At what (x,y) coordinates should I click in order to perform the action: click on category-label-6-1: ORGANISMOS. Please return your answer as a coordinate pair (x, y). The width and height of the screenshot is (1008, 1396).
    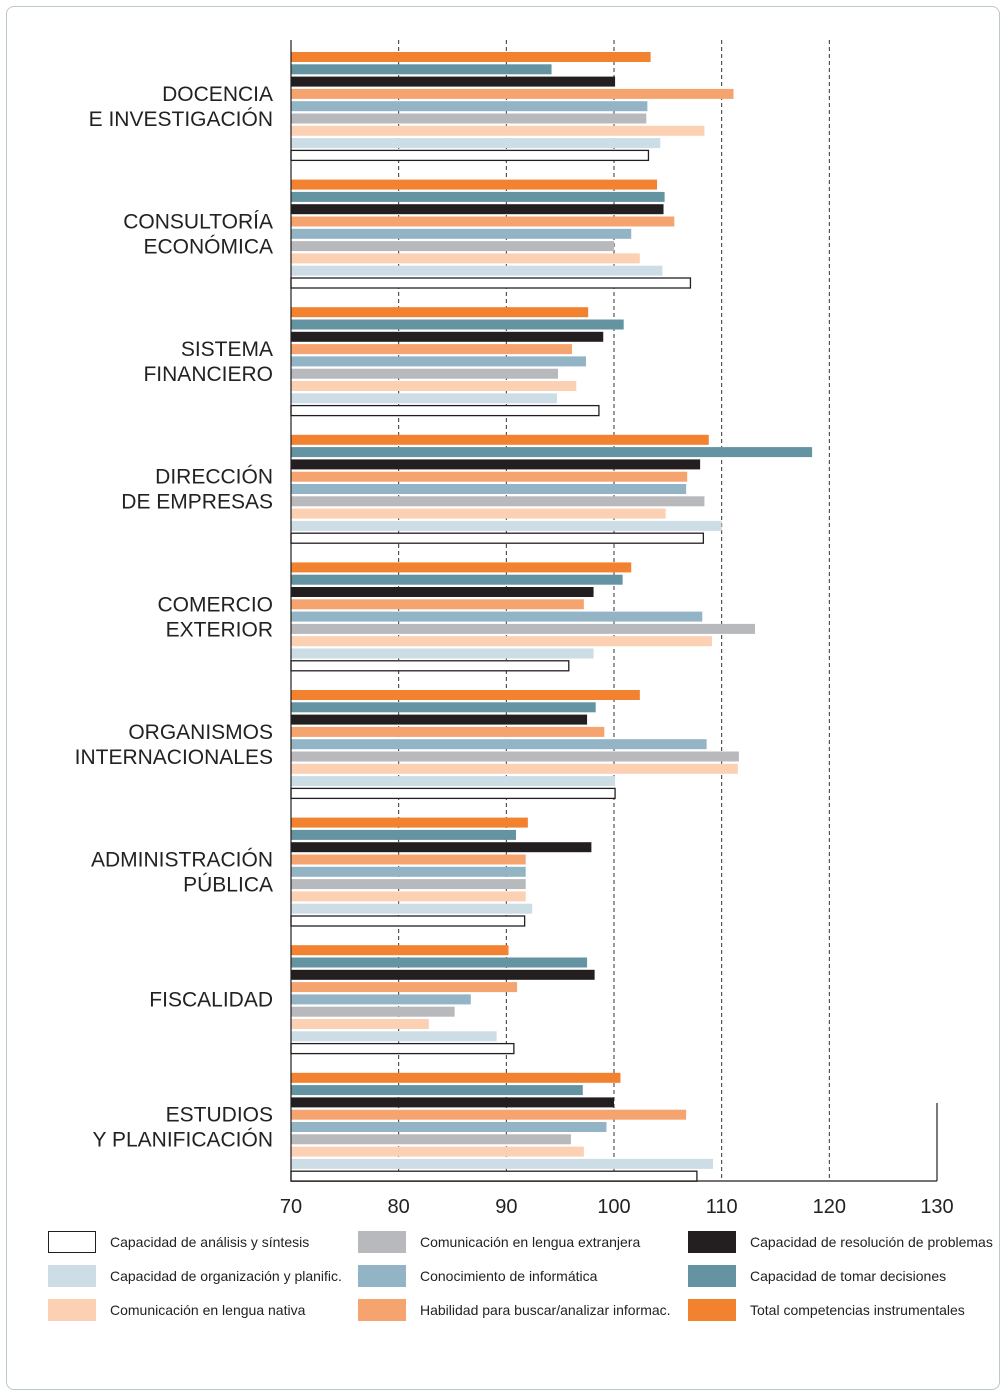
    Looking at the image, I should click on (200, 732).